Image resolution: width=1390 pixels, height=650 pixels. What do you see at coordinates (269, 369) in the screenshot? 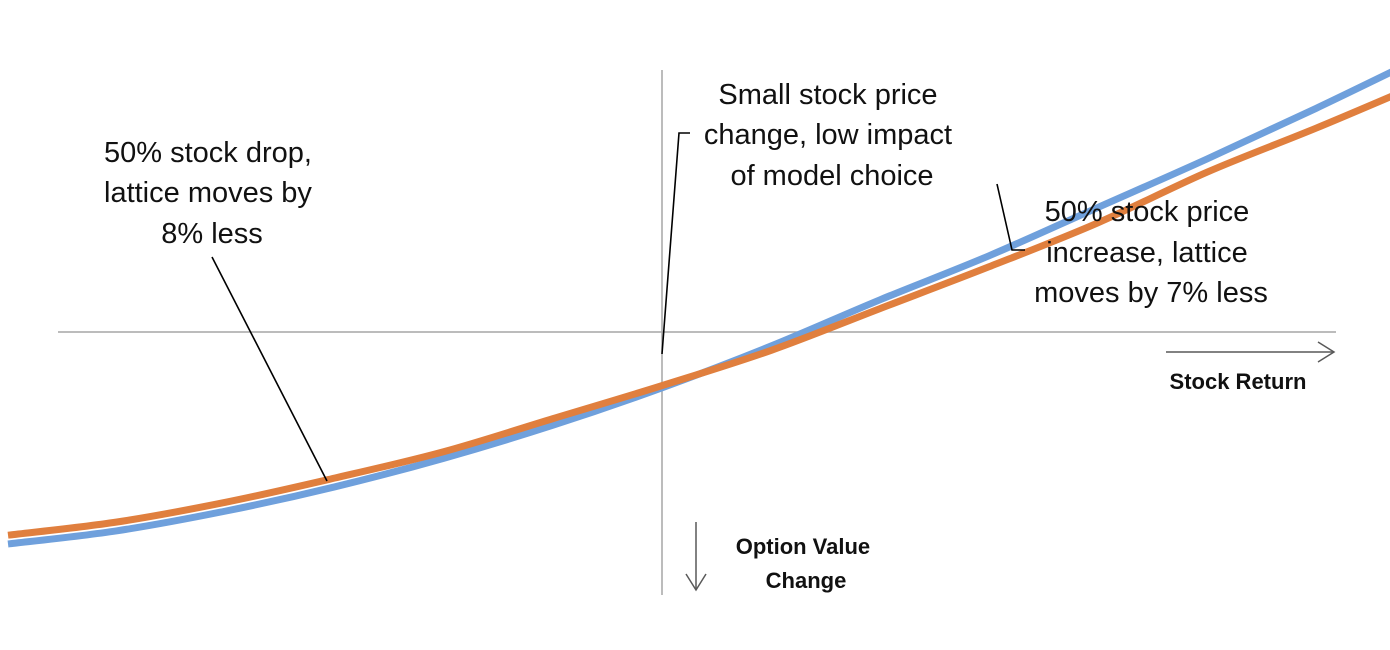
I see `annotation-leader-left` at bounding box center [269, 369].